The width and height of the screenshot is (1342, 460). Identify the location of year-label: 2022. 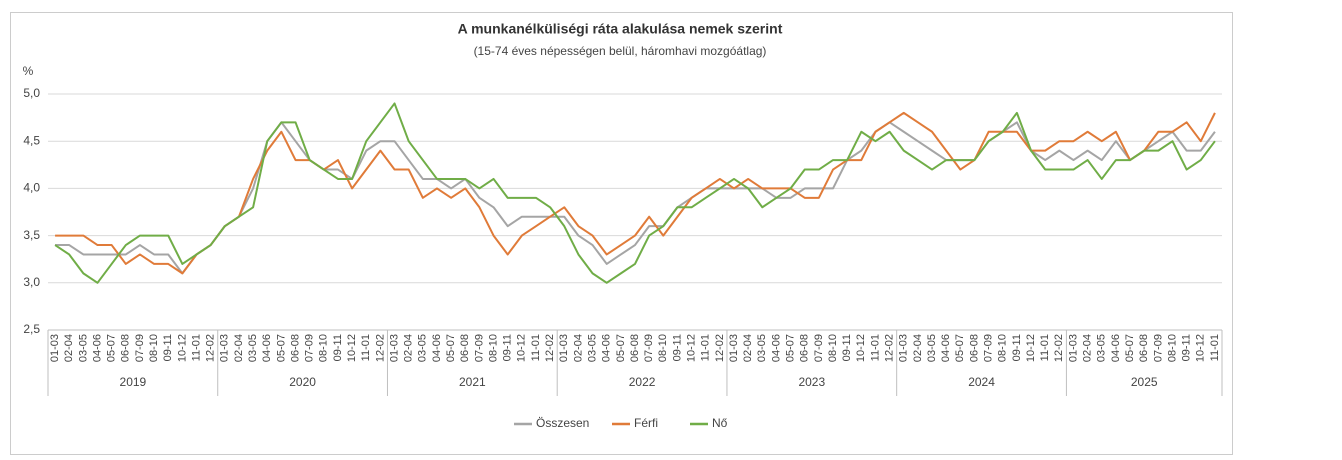
(642, 382).